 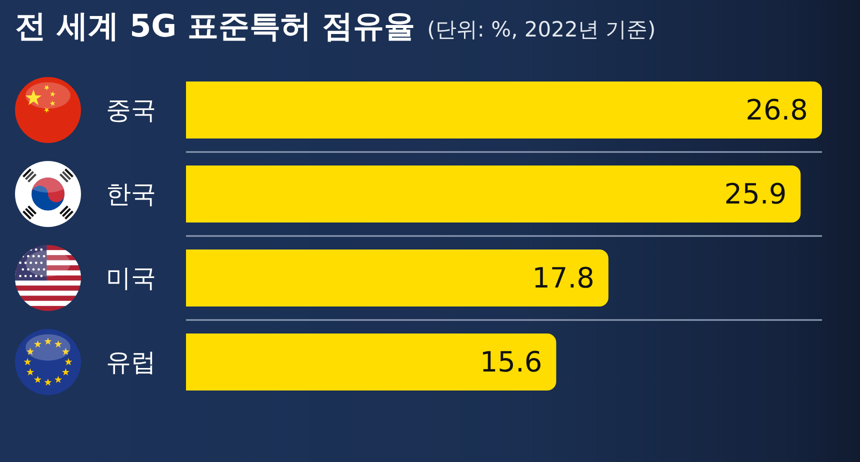 What do you see at coordinates (777, 110) in the screenshot?
I see `data-label: 26.8` at bounding box center [777, 110].